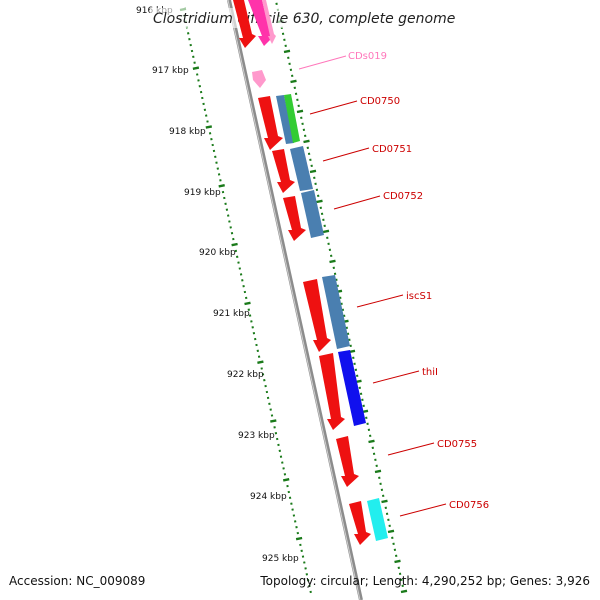 The height and width of the screenshot is (600, 600). I want to click on gene-label-cd0751: CD0751, so click(392, 149).